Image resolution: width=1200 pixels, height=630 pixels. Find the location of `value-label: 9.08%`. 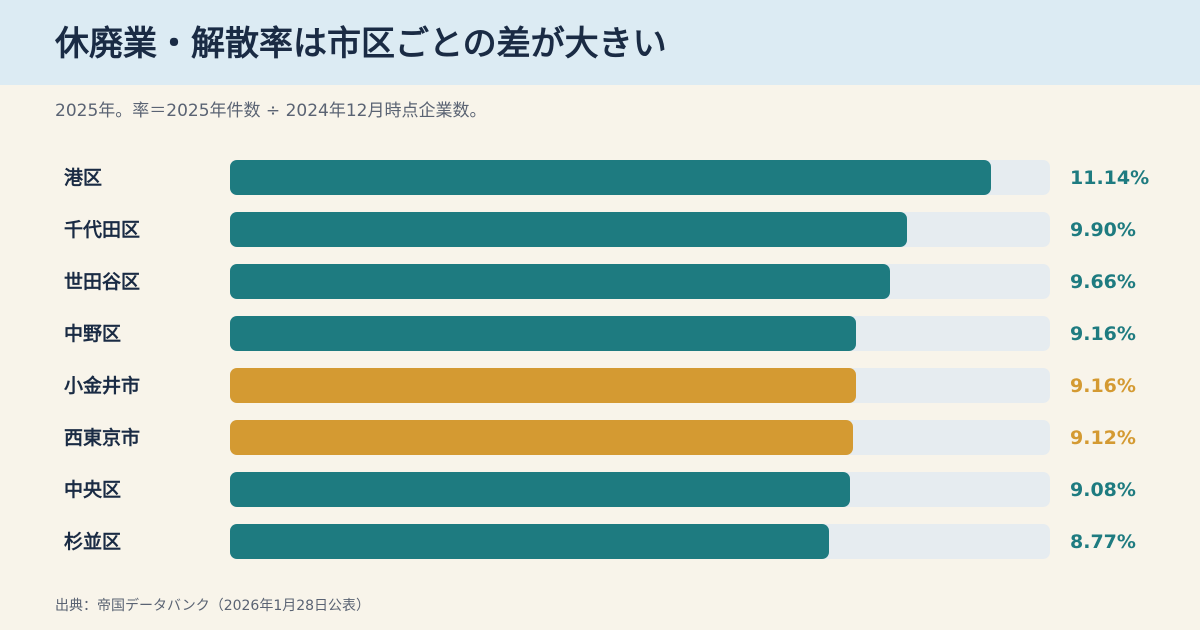

value-label: 9.08% is located at coordinates (1103, 490).